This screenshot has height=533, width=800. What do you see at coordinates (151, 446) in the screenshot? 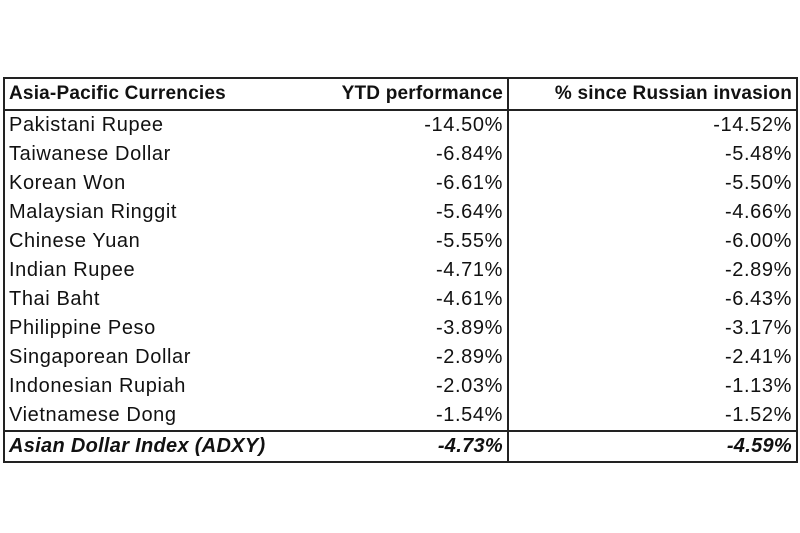
I see `summary-index-name: Asian Dollar Index (ADXY)` at bounding box center [151, 446].